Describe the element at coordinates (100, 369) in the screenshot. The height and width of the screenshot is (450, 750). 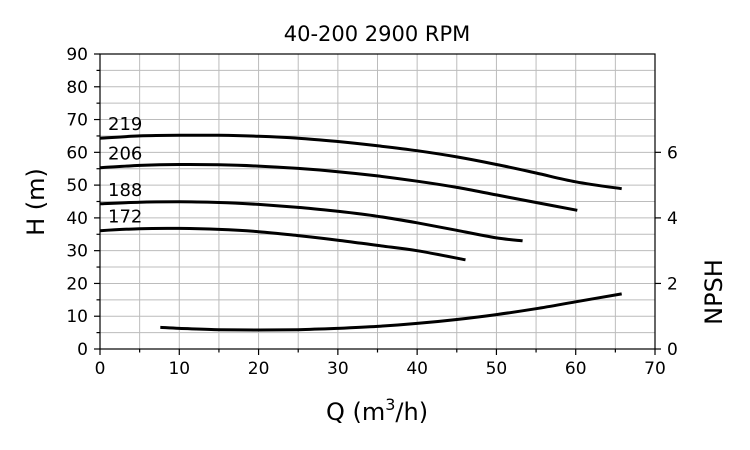
I see `x-tick-label: 0` at that location.